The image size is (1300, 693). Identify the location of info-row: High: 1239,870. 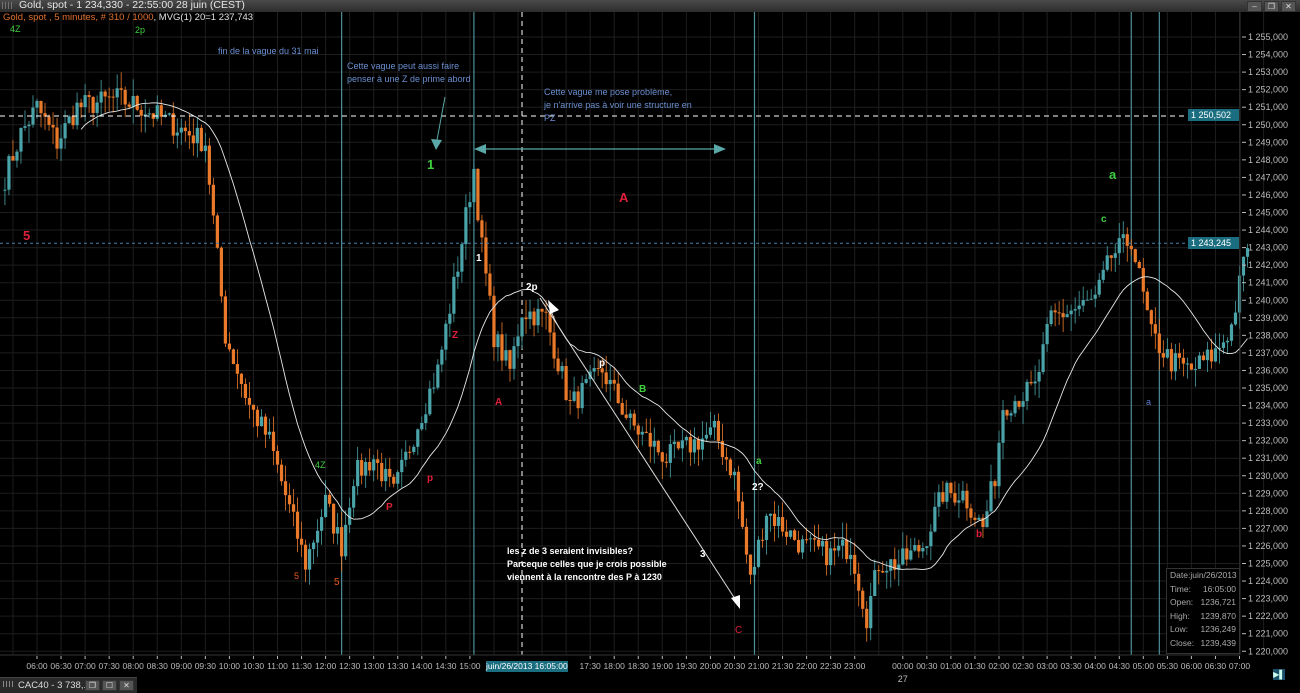
(1203, 617).